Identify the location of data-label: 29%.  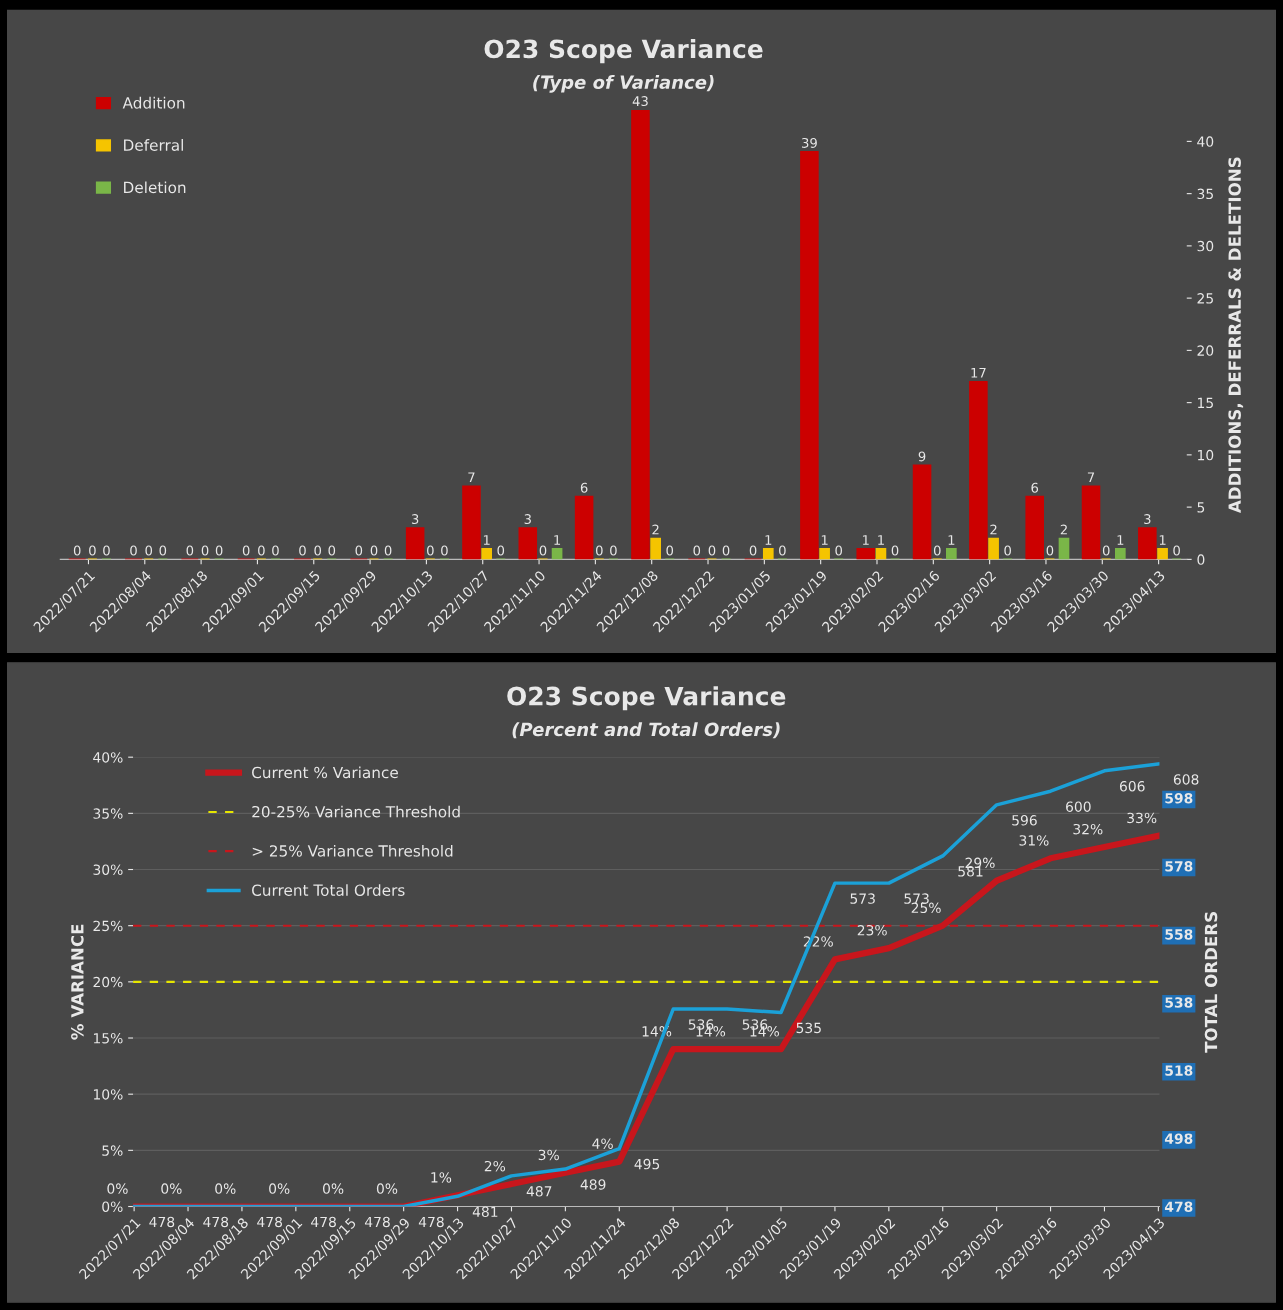
(980, 863).